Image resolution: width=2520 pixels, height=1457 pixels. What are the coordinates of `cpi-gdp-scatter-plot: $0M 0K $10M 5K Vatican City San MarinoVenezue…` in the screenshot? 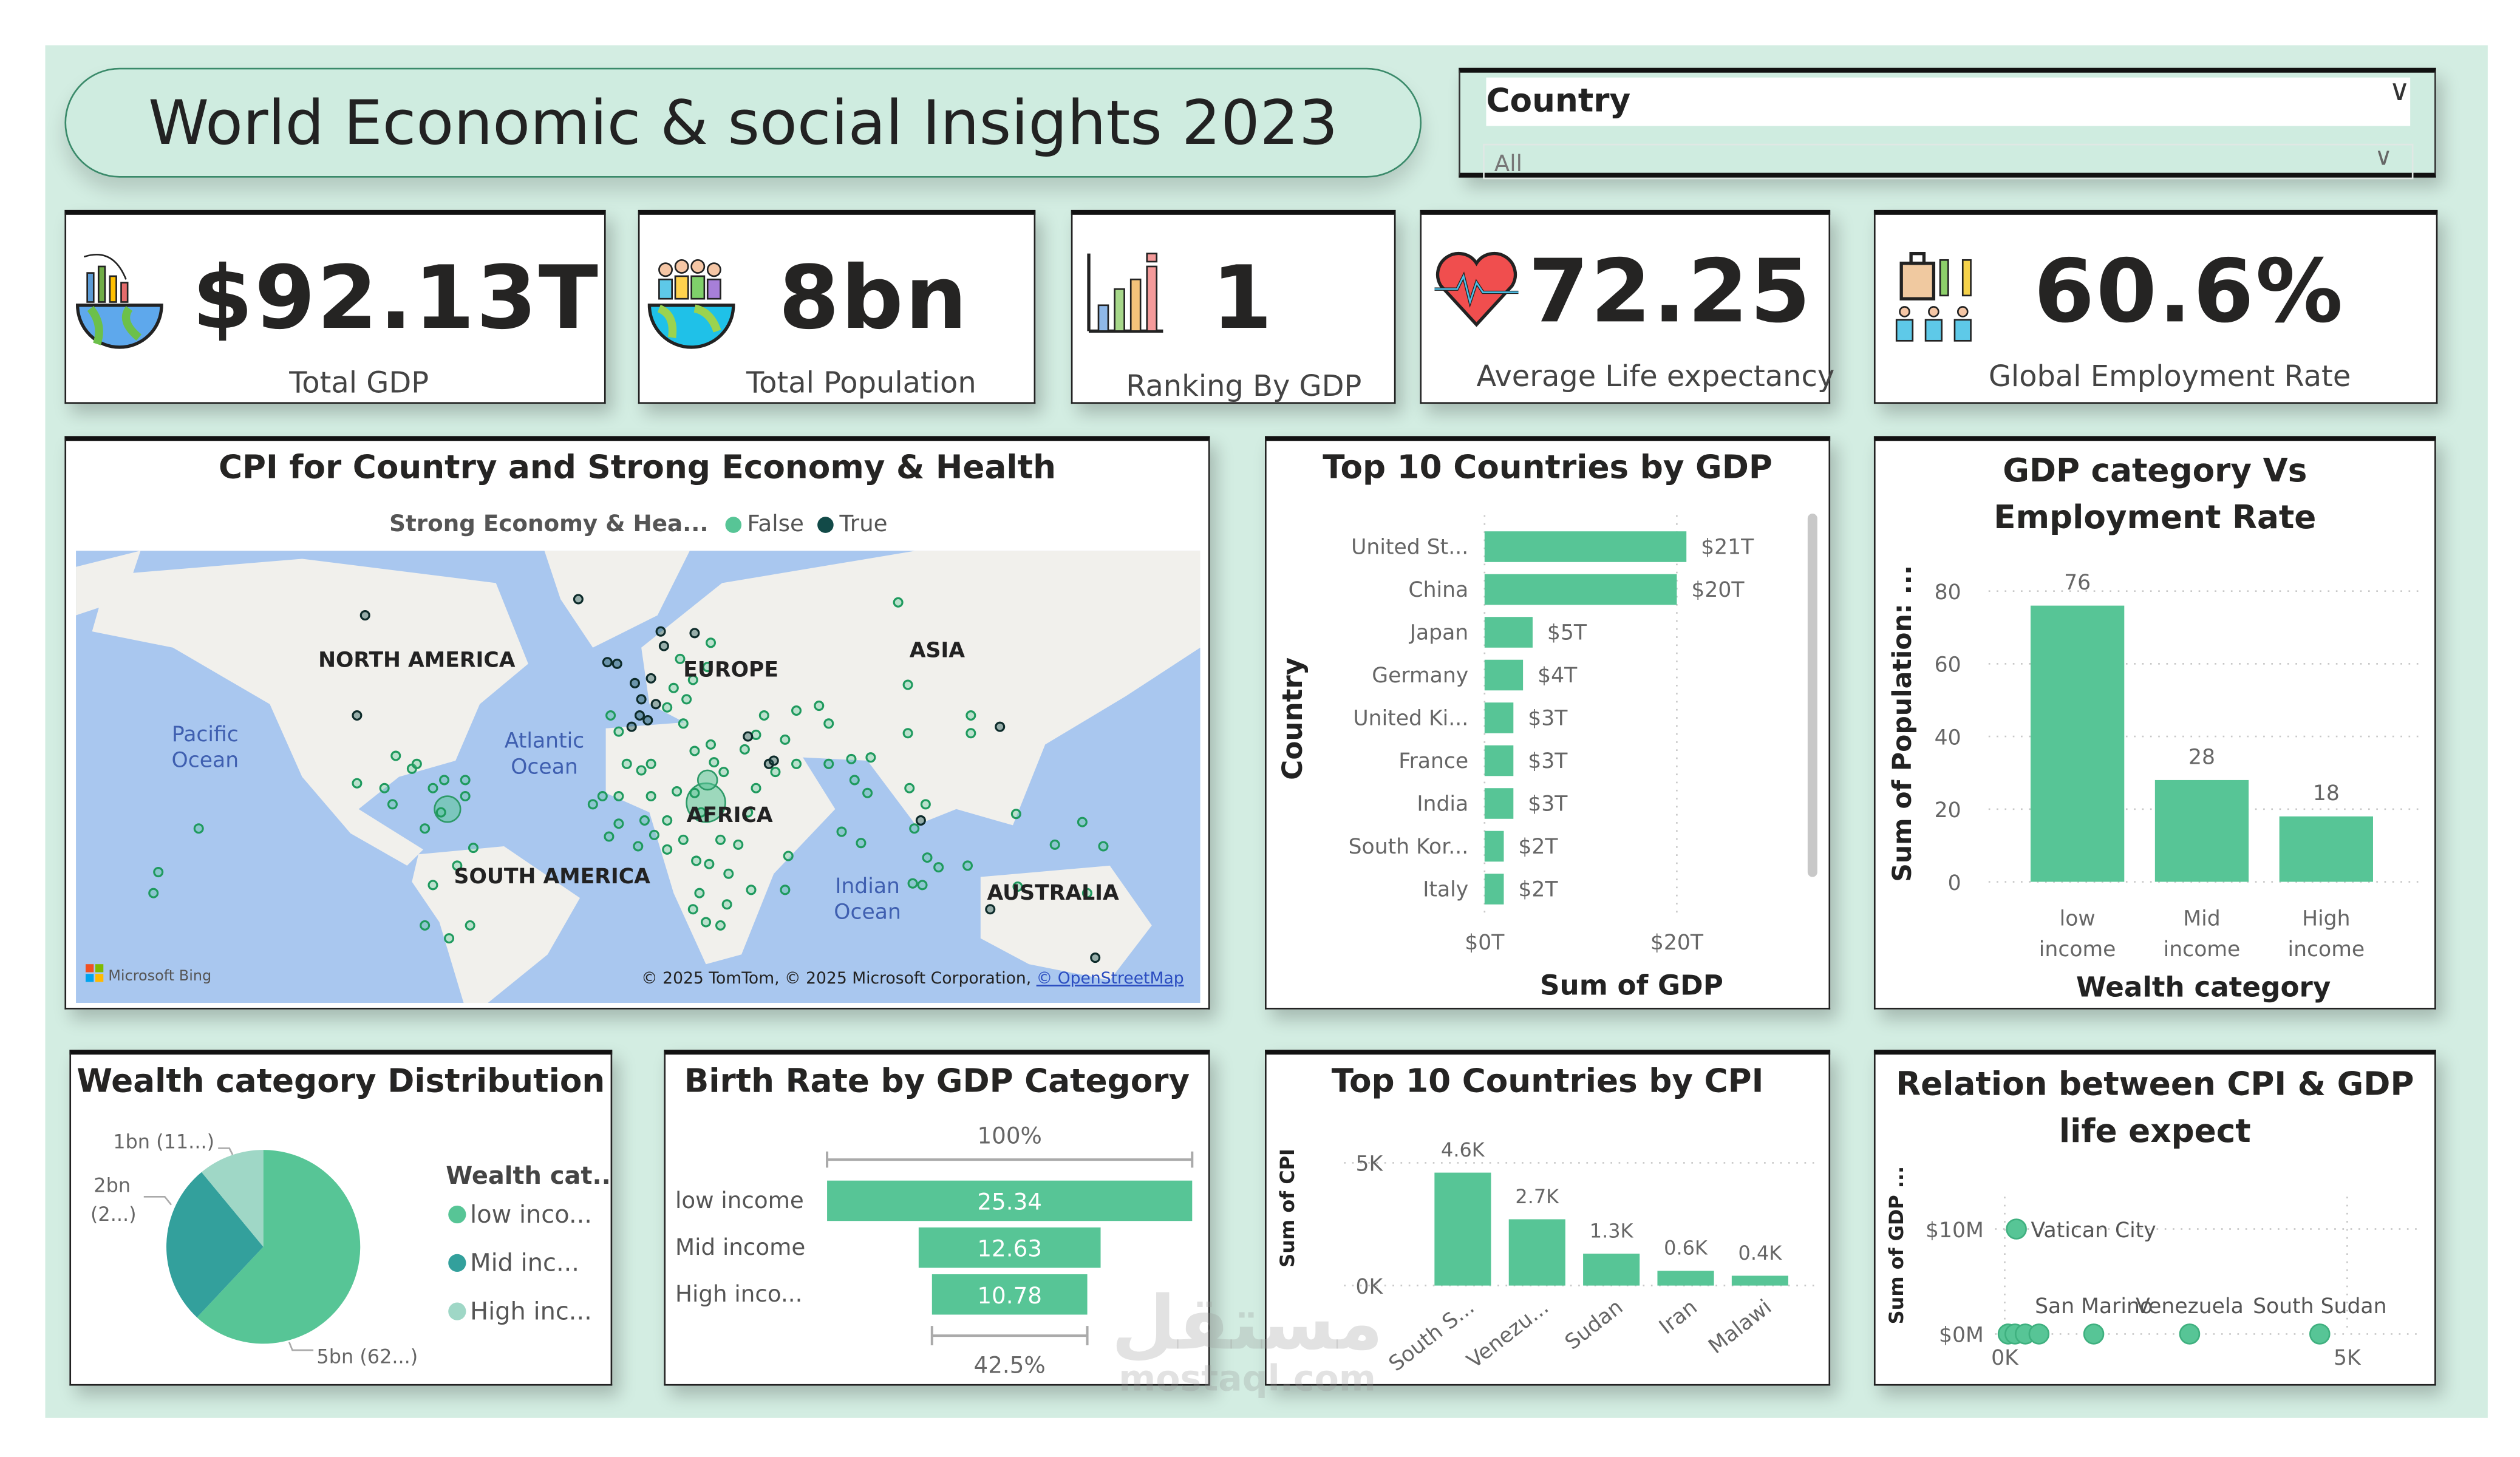 It's located at (2155, 1220).